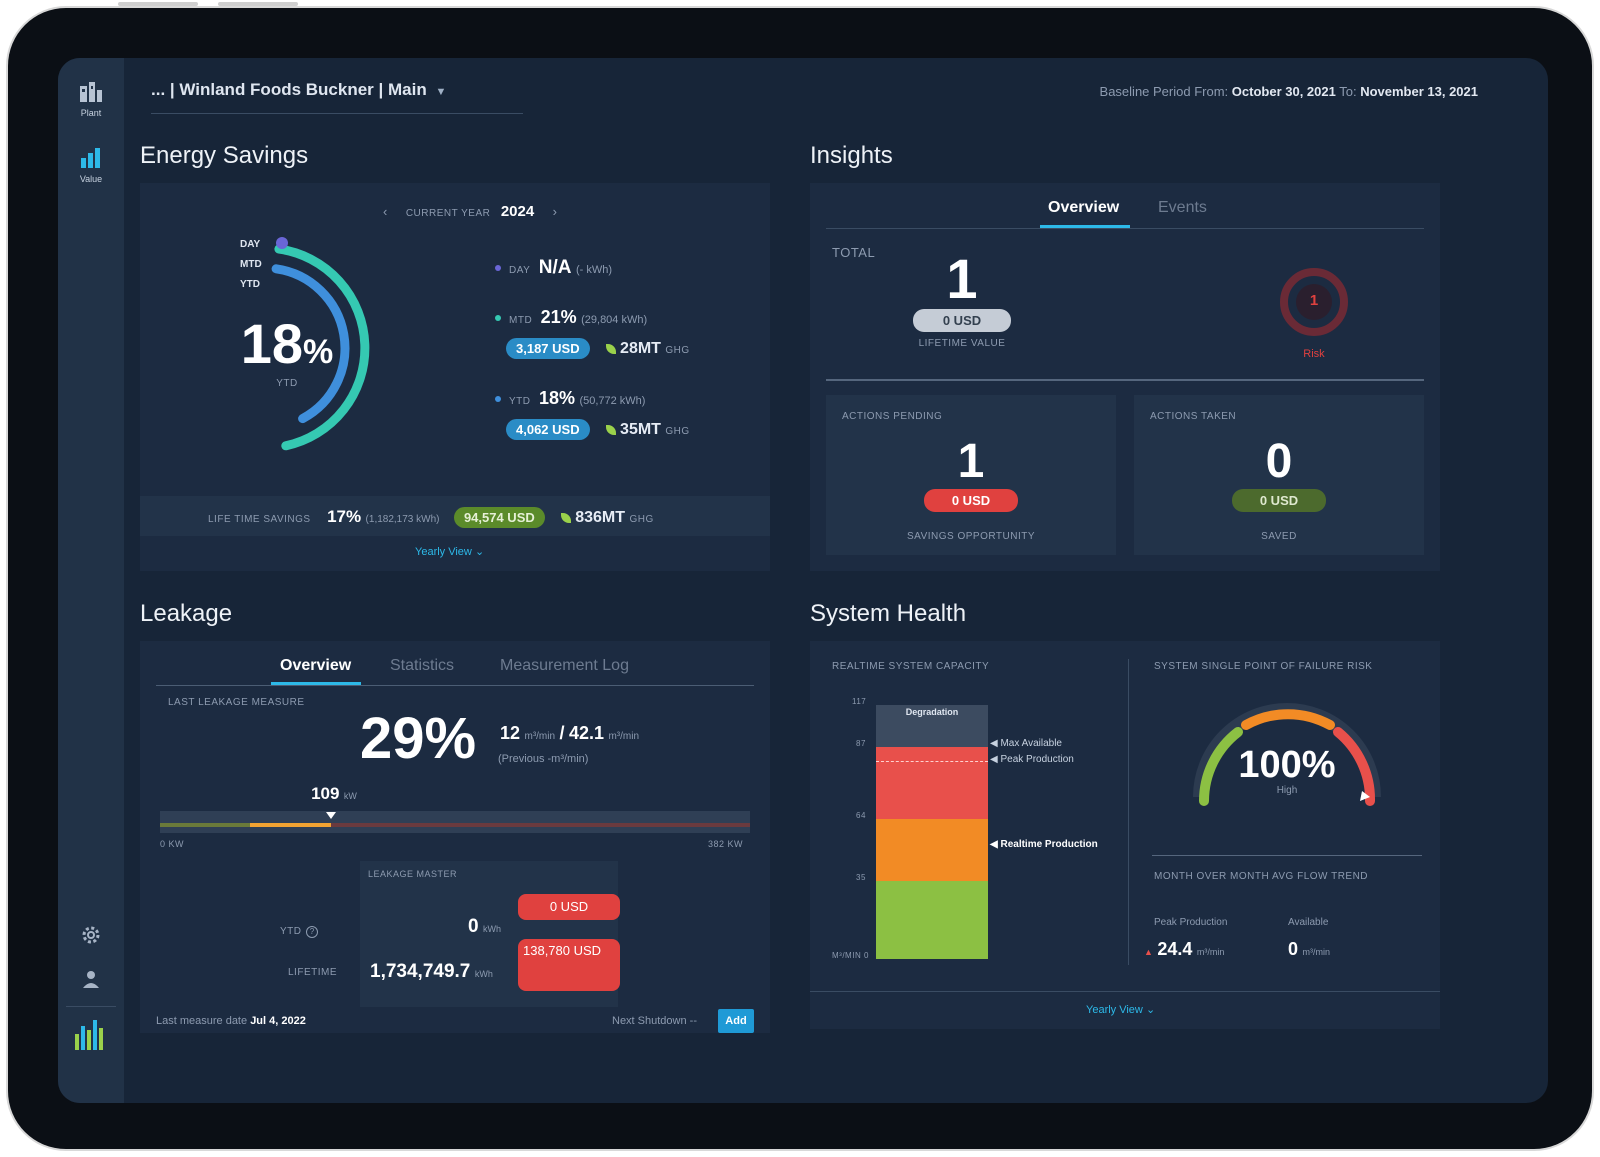  What do you see at coordinates (892, 416) in the screenshot?
I see `actions-pending-label: ACTIONS PENDING` at bounding box center [892, 416].